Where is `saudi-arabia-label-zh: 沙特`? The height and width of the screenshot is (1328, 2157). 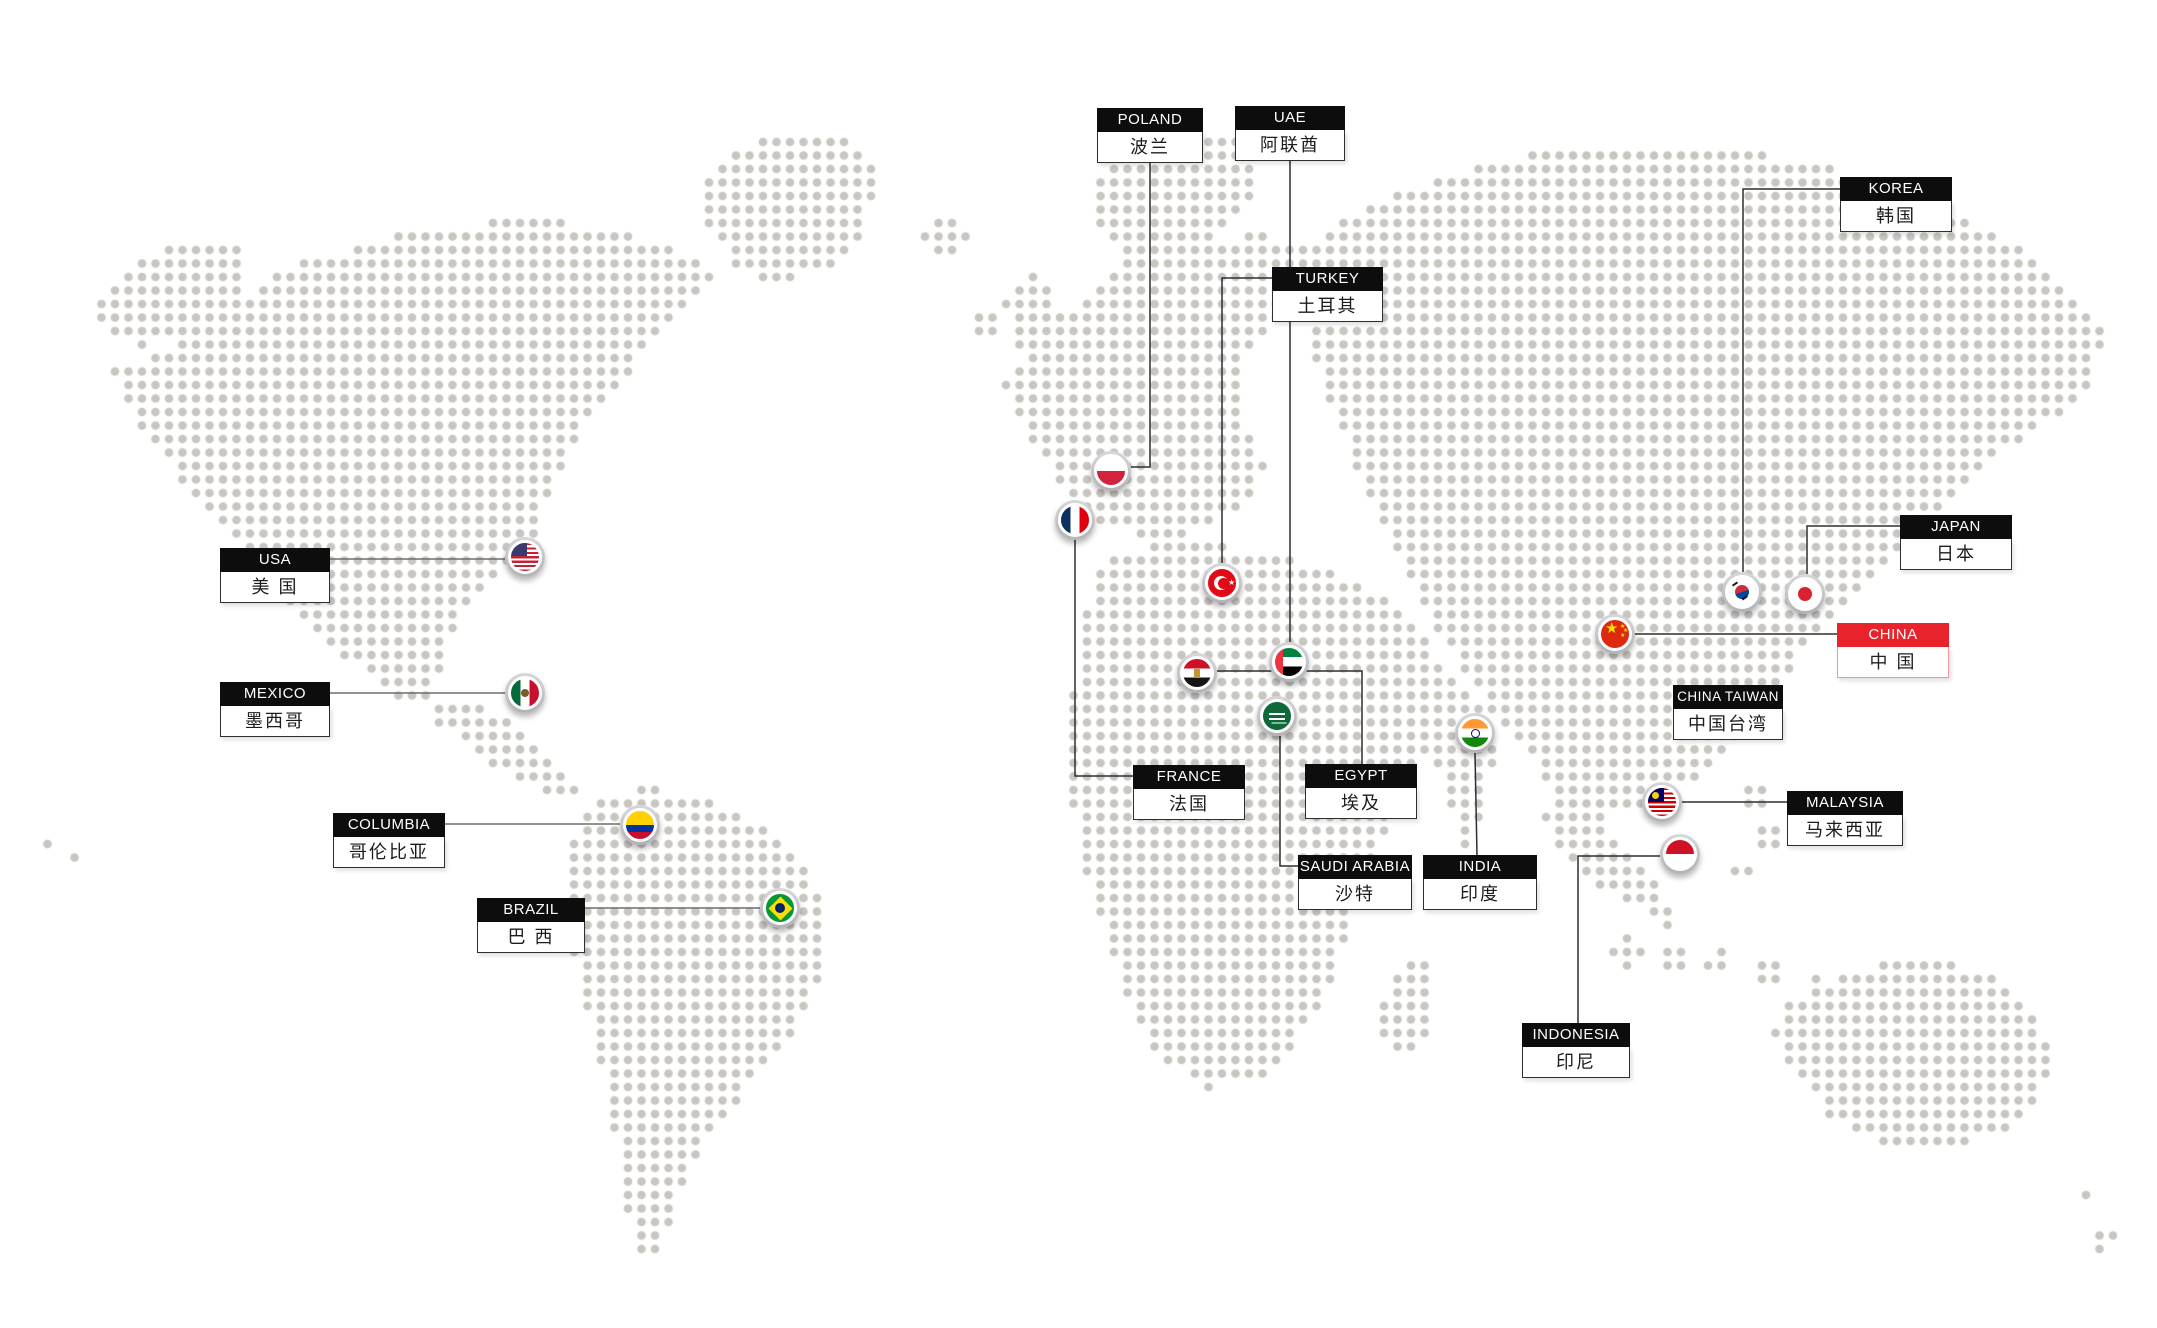 saudi-arabia-label-zh: 沙特 is located at coordinates (1355, 894).